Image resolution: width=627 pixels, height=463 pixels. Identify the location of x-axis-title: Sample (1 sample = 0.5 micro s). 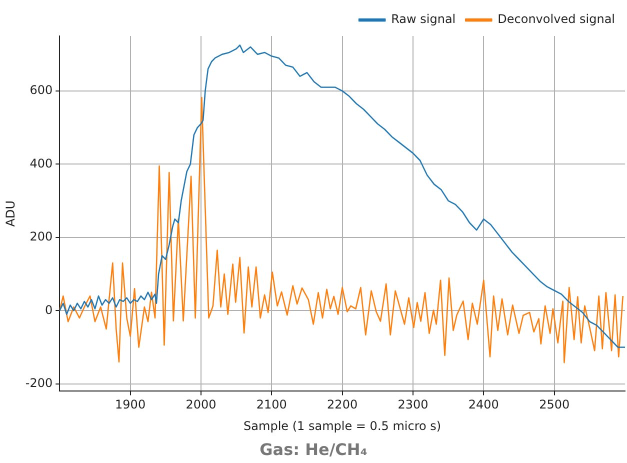
(343, 425).